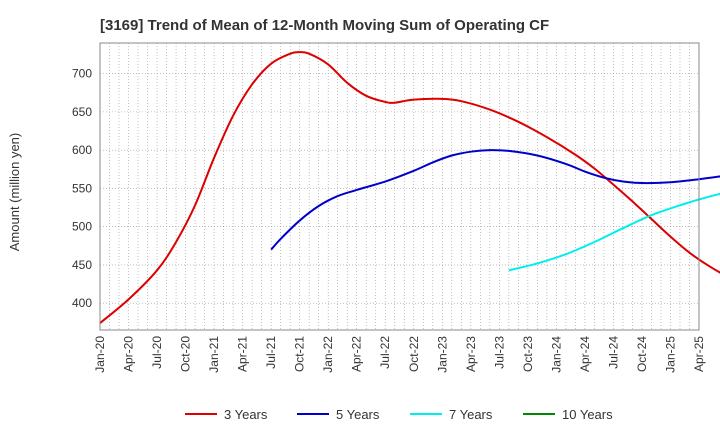 Image resolution: width=720 pixels, height=440 pixels. What do you see at coordinates (82, 74) in the screenshot?
I see `y-tick-label: 700` at bounding box center [82, 74].